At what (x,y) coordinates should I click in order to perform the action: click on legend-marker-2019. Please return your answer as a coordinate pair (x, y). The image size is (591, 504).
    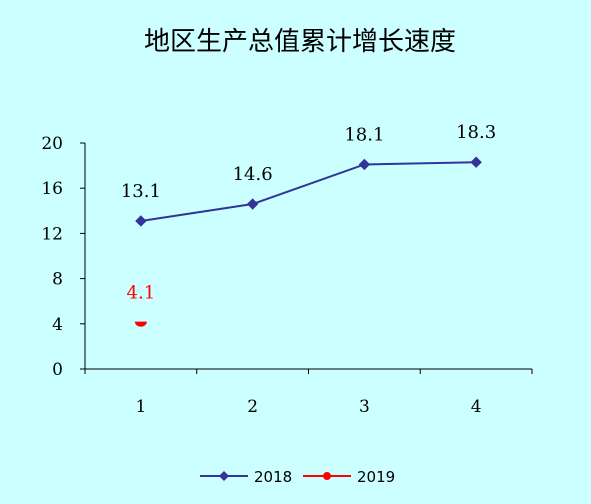
    Looking at the image, I should click on (327, 476).